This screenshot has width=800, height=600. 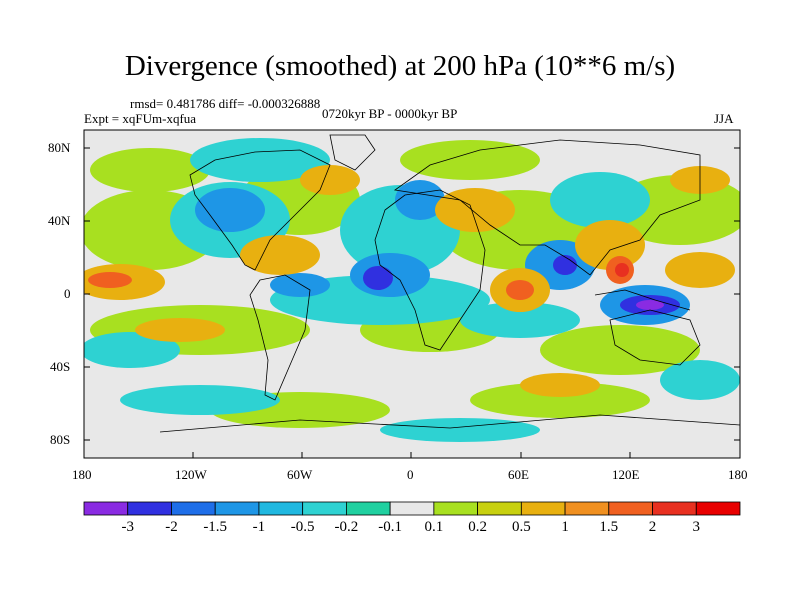 I want to click on stats-text: rmsd= 0.481786 diff= -0.000326888, so click(x=225, y=103).